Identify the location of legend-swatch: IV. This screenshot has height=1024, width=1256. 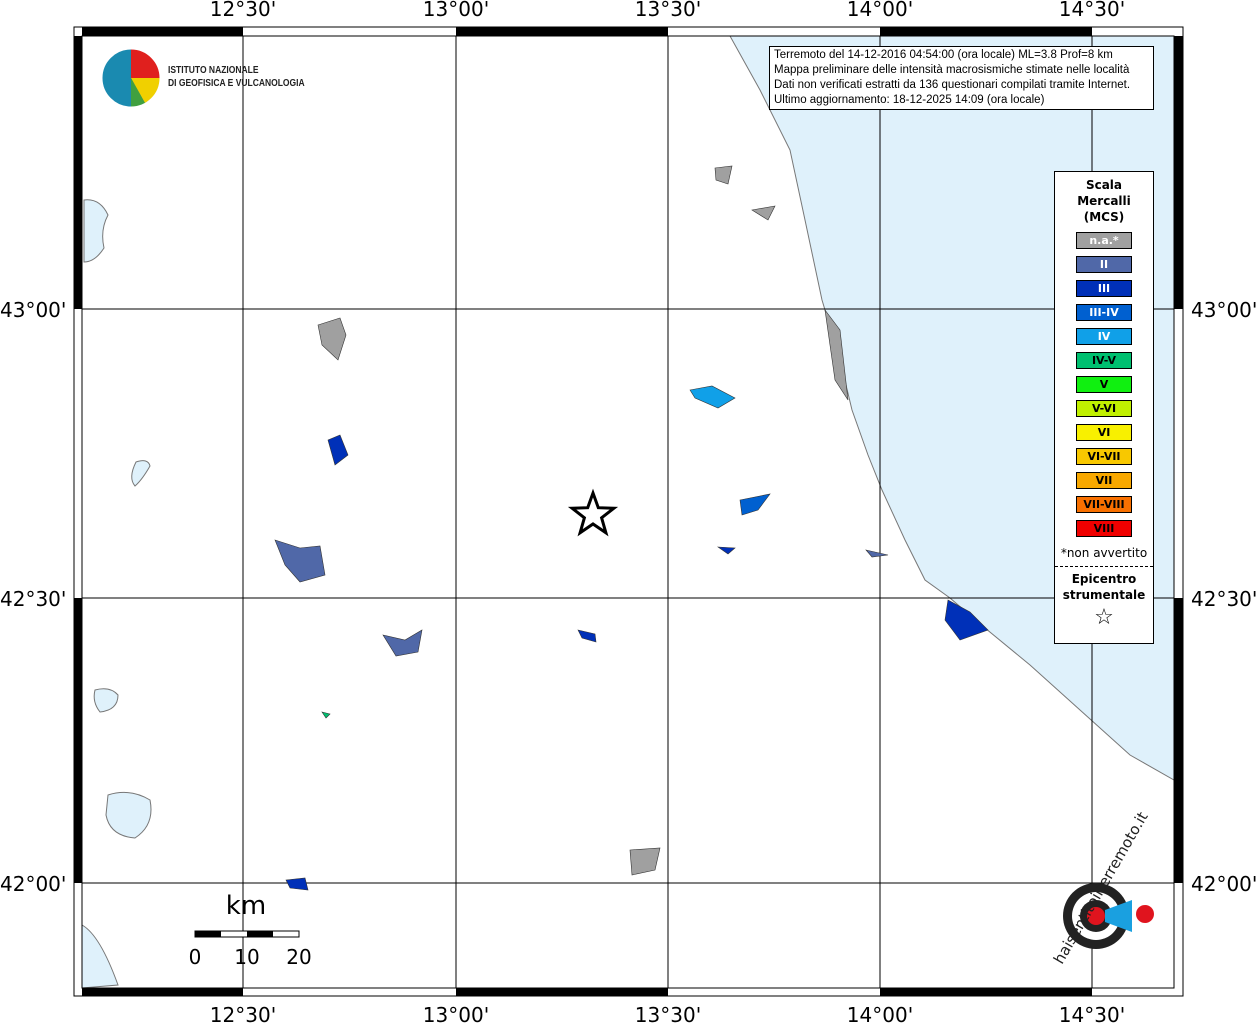
(1104, 336).